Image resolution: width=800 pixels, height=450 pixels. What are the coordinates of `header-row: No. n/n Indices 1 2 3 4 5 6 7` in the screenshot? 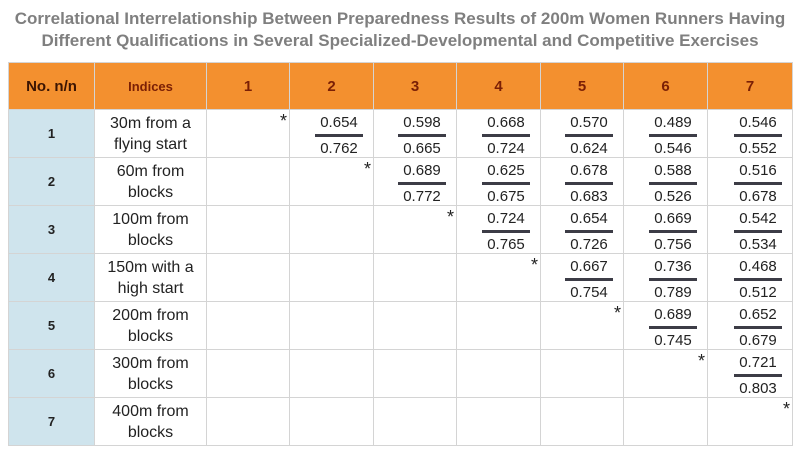 It's located at (400, 86).